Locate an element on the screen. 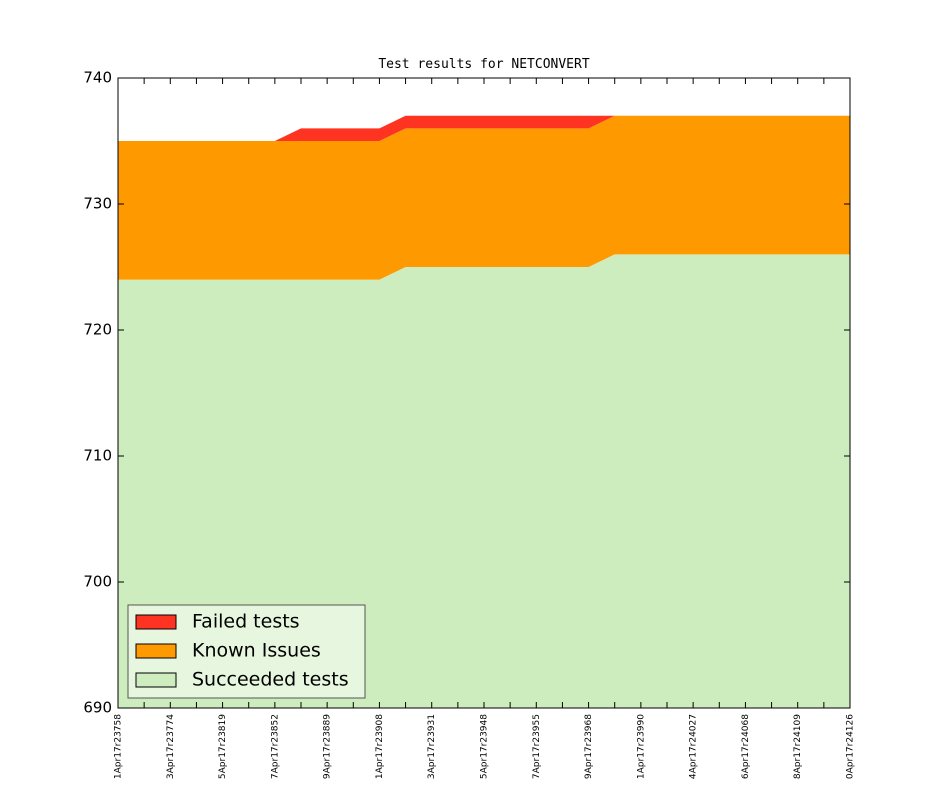  y-tick-label: 690 is located at coordinates (97, 708).